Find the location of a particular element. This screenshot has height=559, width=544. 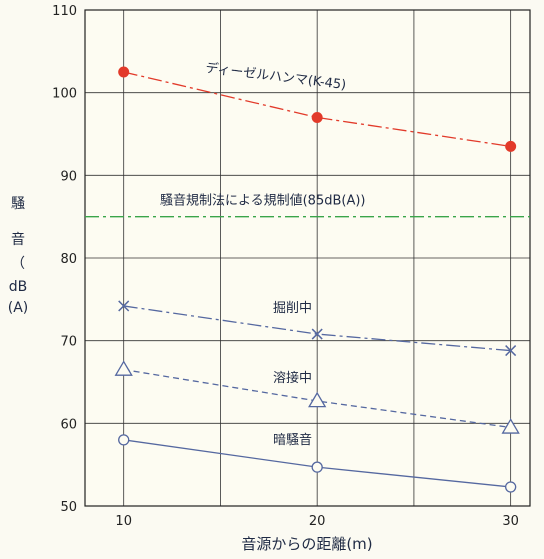

y-tick-label: 60 is located at coordinates (68, 424).